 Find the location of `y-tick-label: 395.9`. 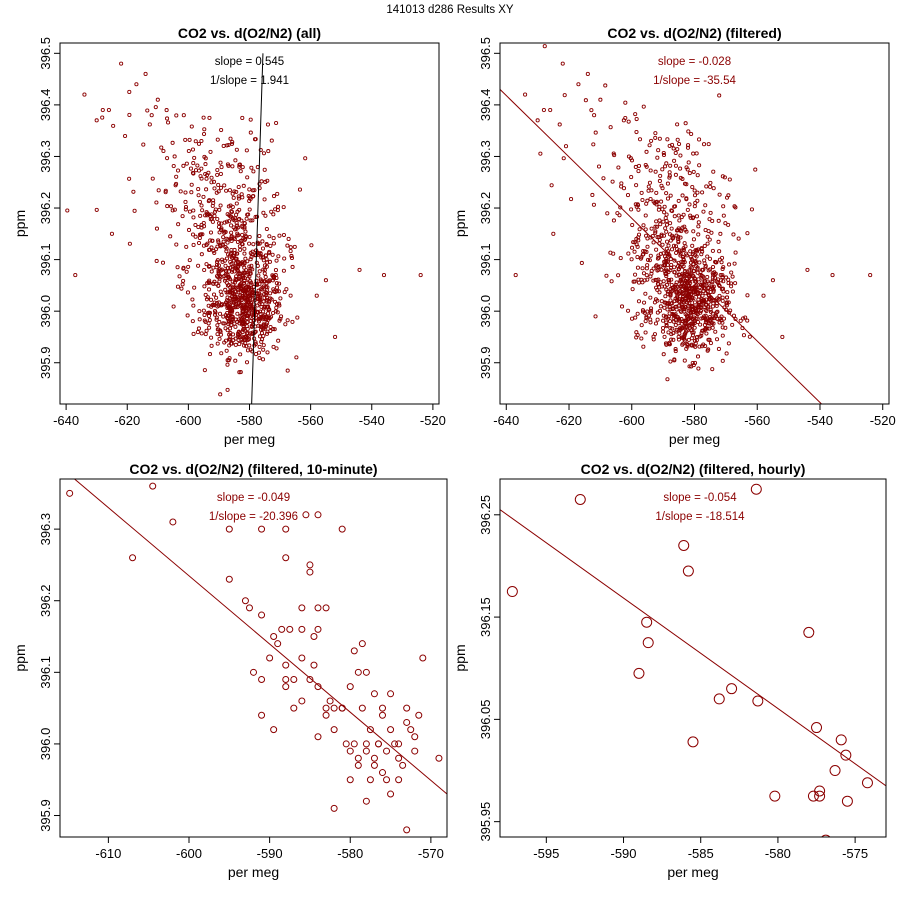

y-tick-label: 395.9 is located at coordinates (45, 815).